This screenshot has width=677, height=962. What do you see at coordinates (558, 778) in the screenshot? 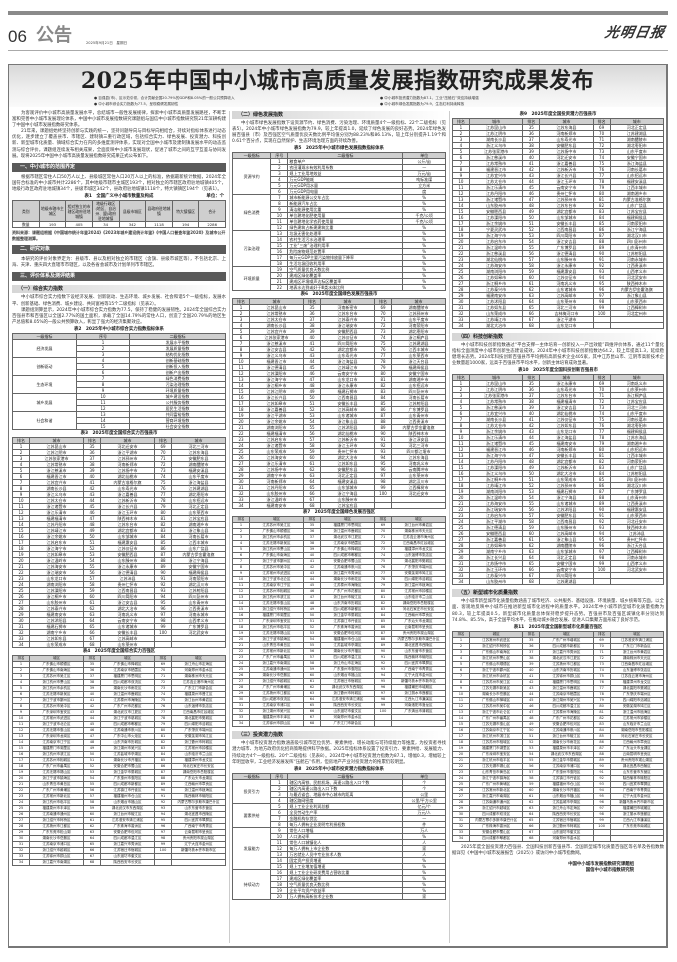
I see `table-row: 24 浙江宁波市镇海区 58 江苏镇江市丹徒区 92 陕西榆林市榆阳区` at bounding box center [558, 778].